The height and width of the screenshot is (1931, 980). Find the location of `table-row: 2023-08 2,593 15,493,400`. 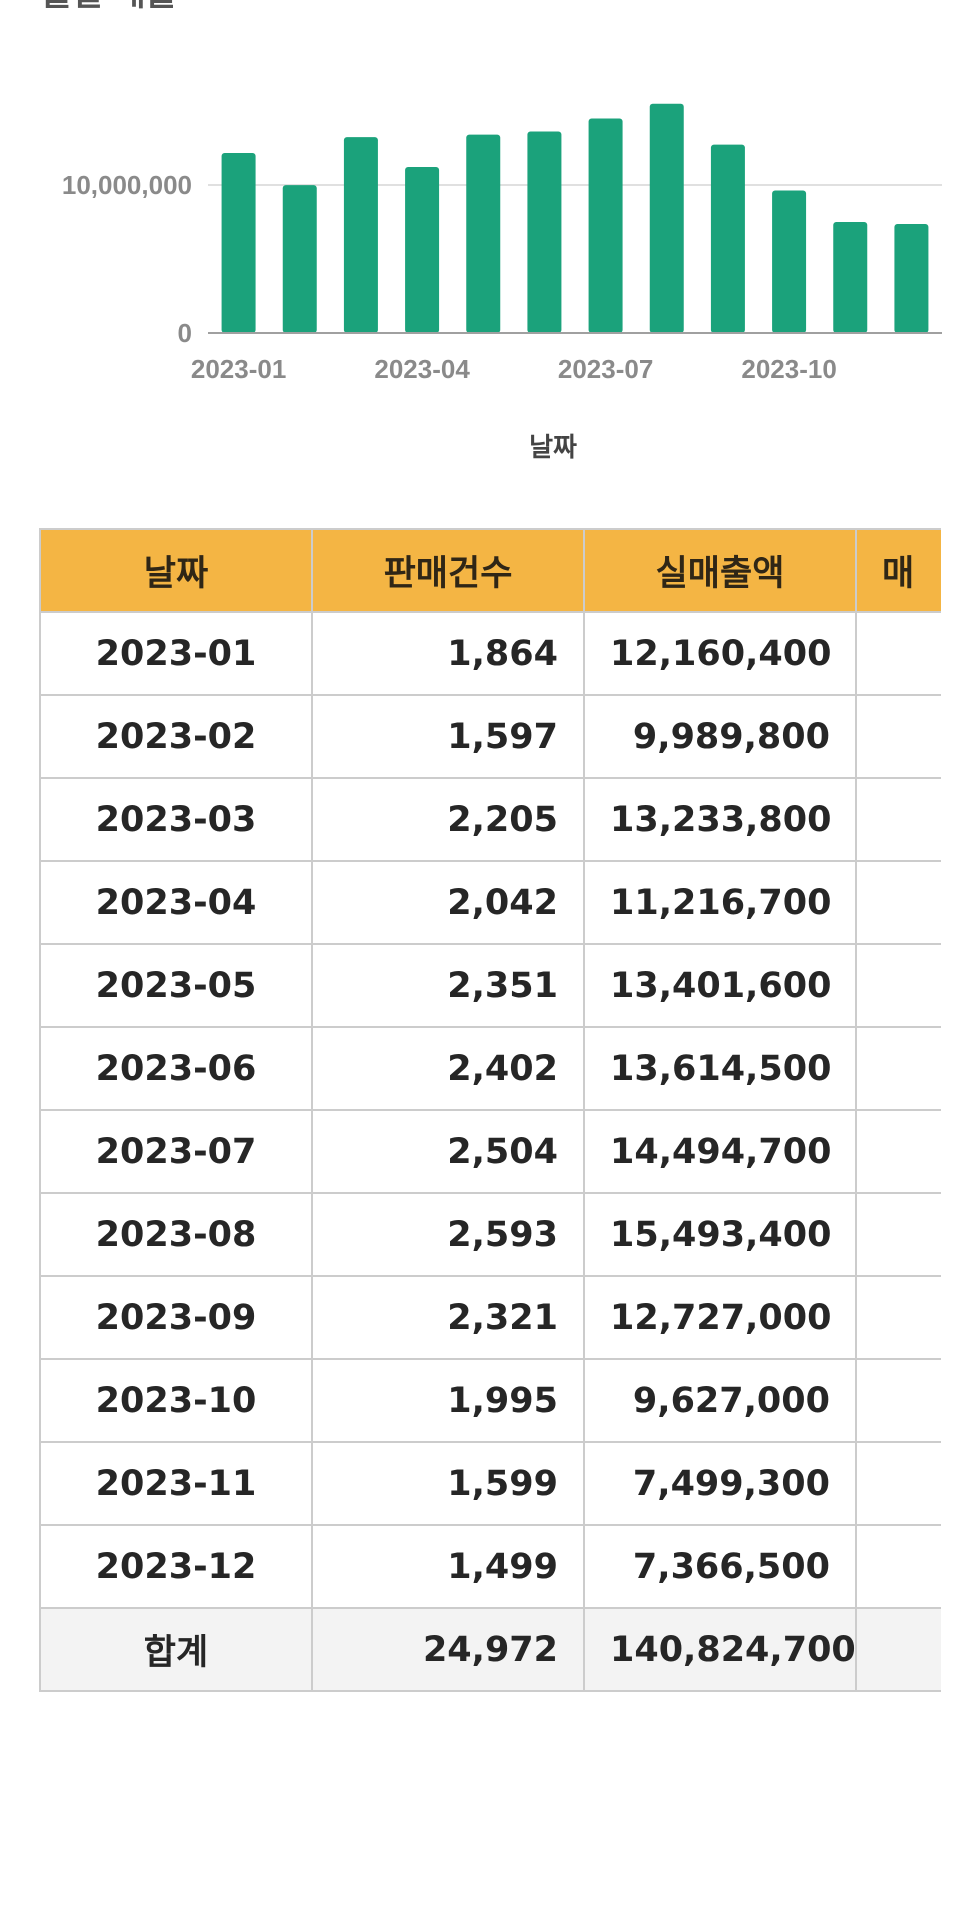

table-row: 2023-08 2,593 15,493,400 is located at coordinates (490, 1234).